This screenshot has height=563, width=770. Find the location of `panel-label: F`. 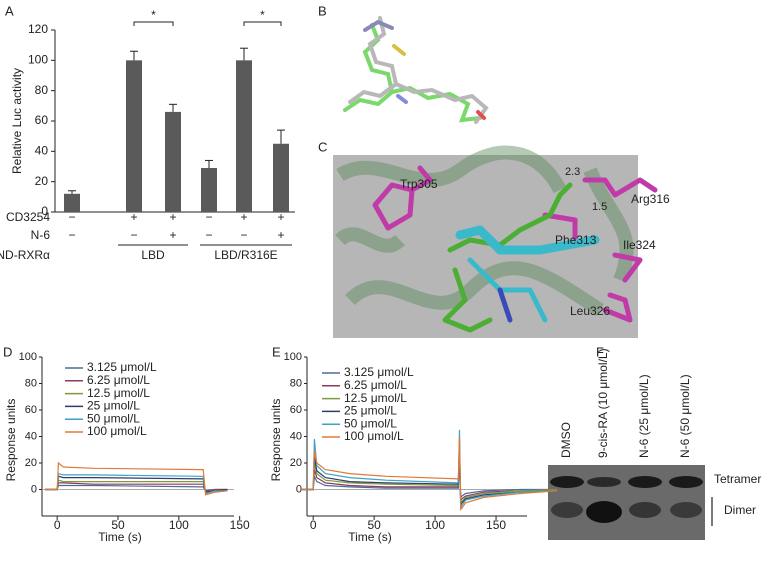

panel-label: F is located at coordinates (600, 351).